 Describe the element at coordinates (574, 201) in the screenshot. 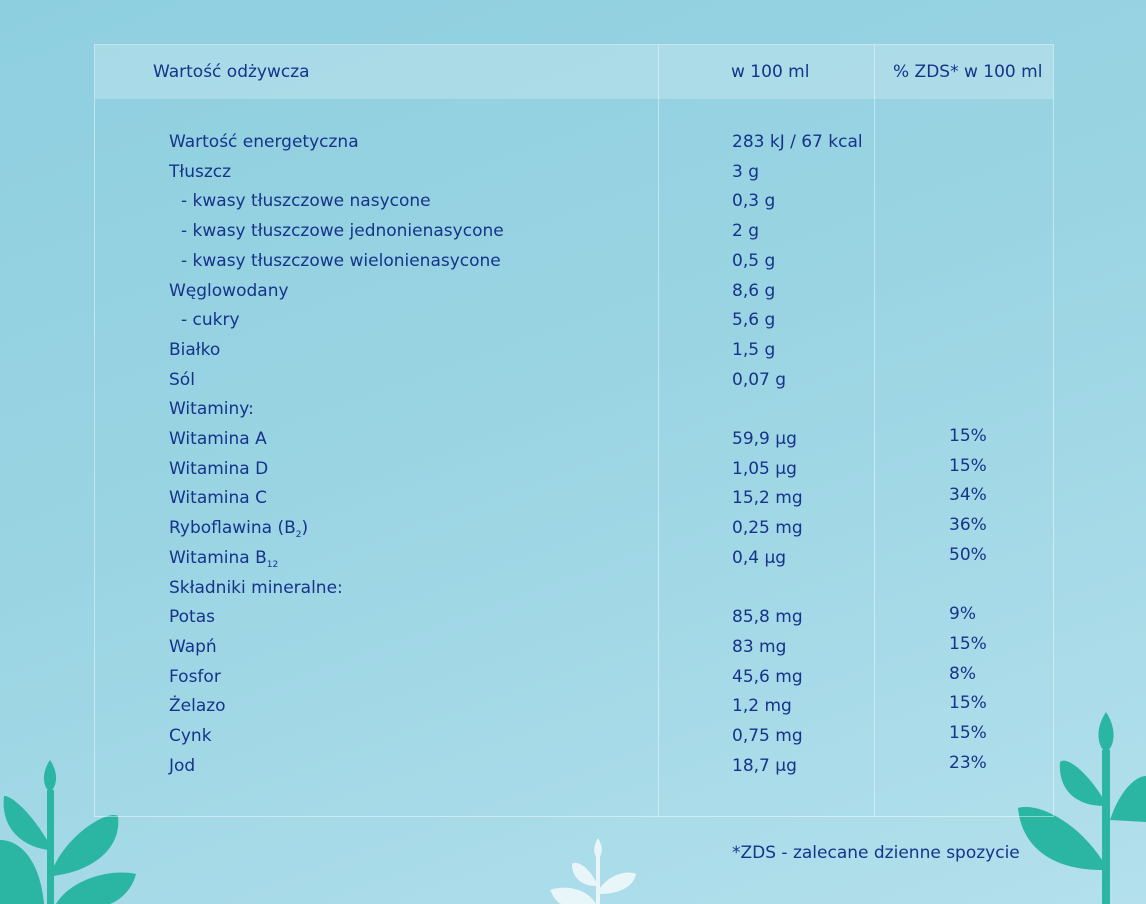

I see `table-row: - kwasy tłuszczowe nasycone 0,3 g` at that location.